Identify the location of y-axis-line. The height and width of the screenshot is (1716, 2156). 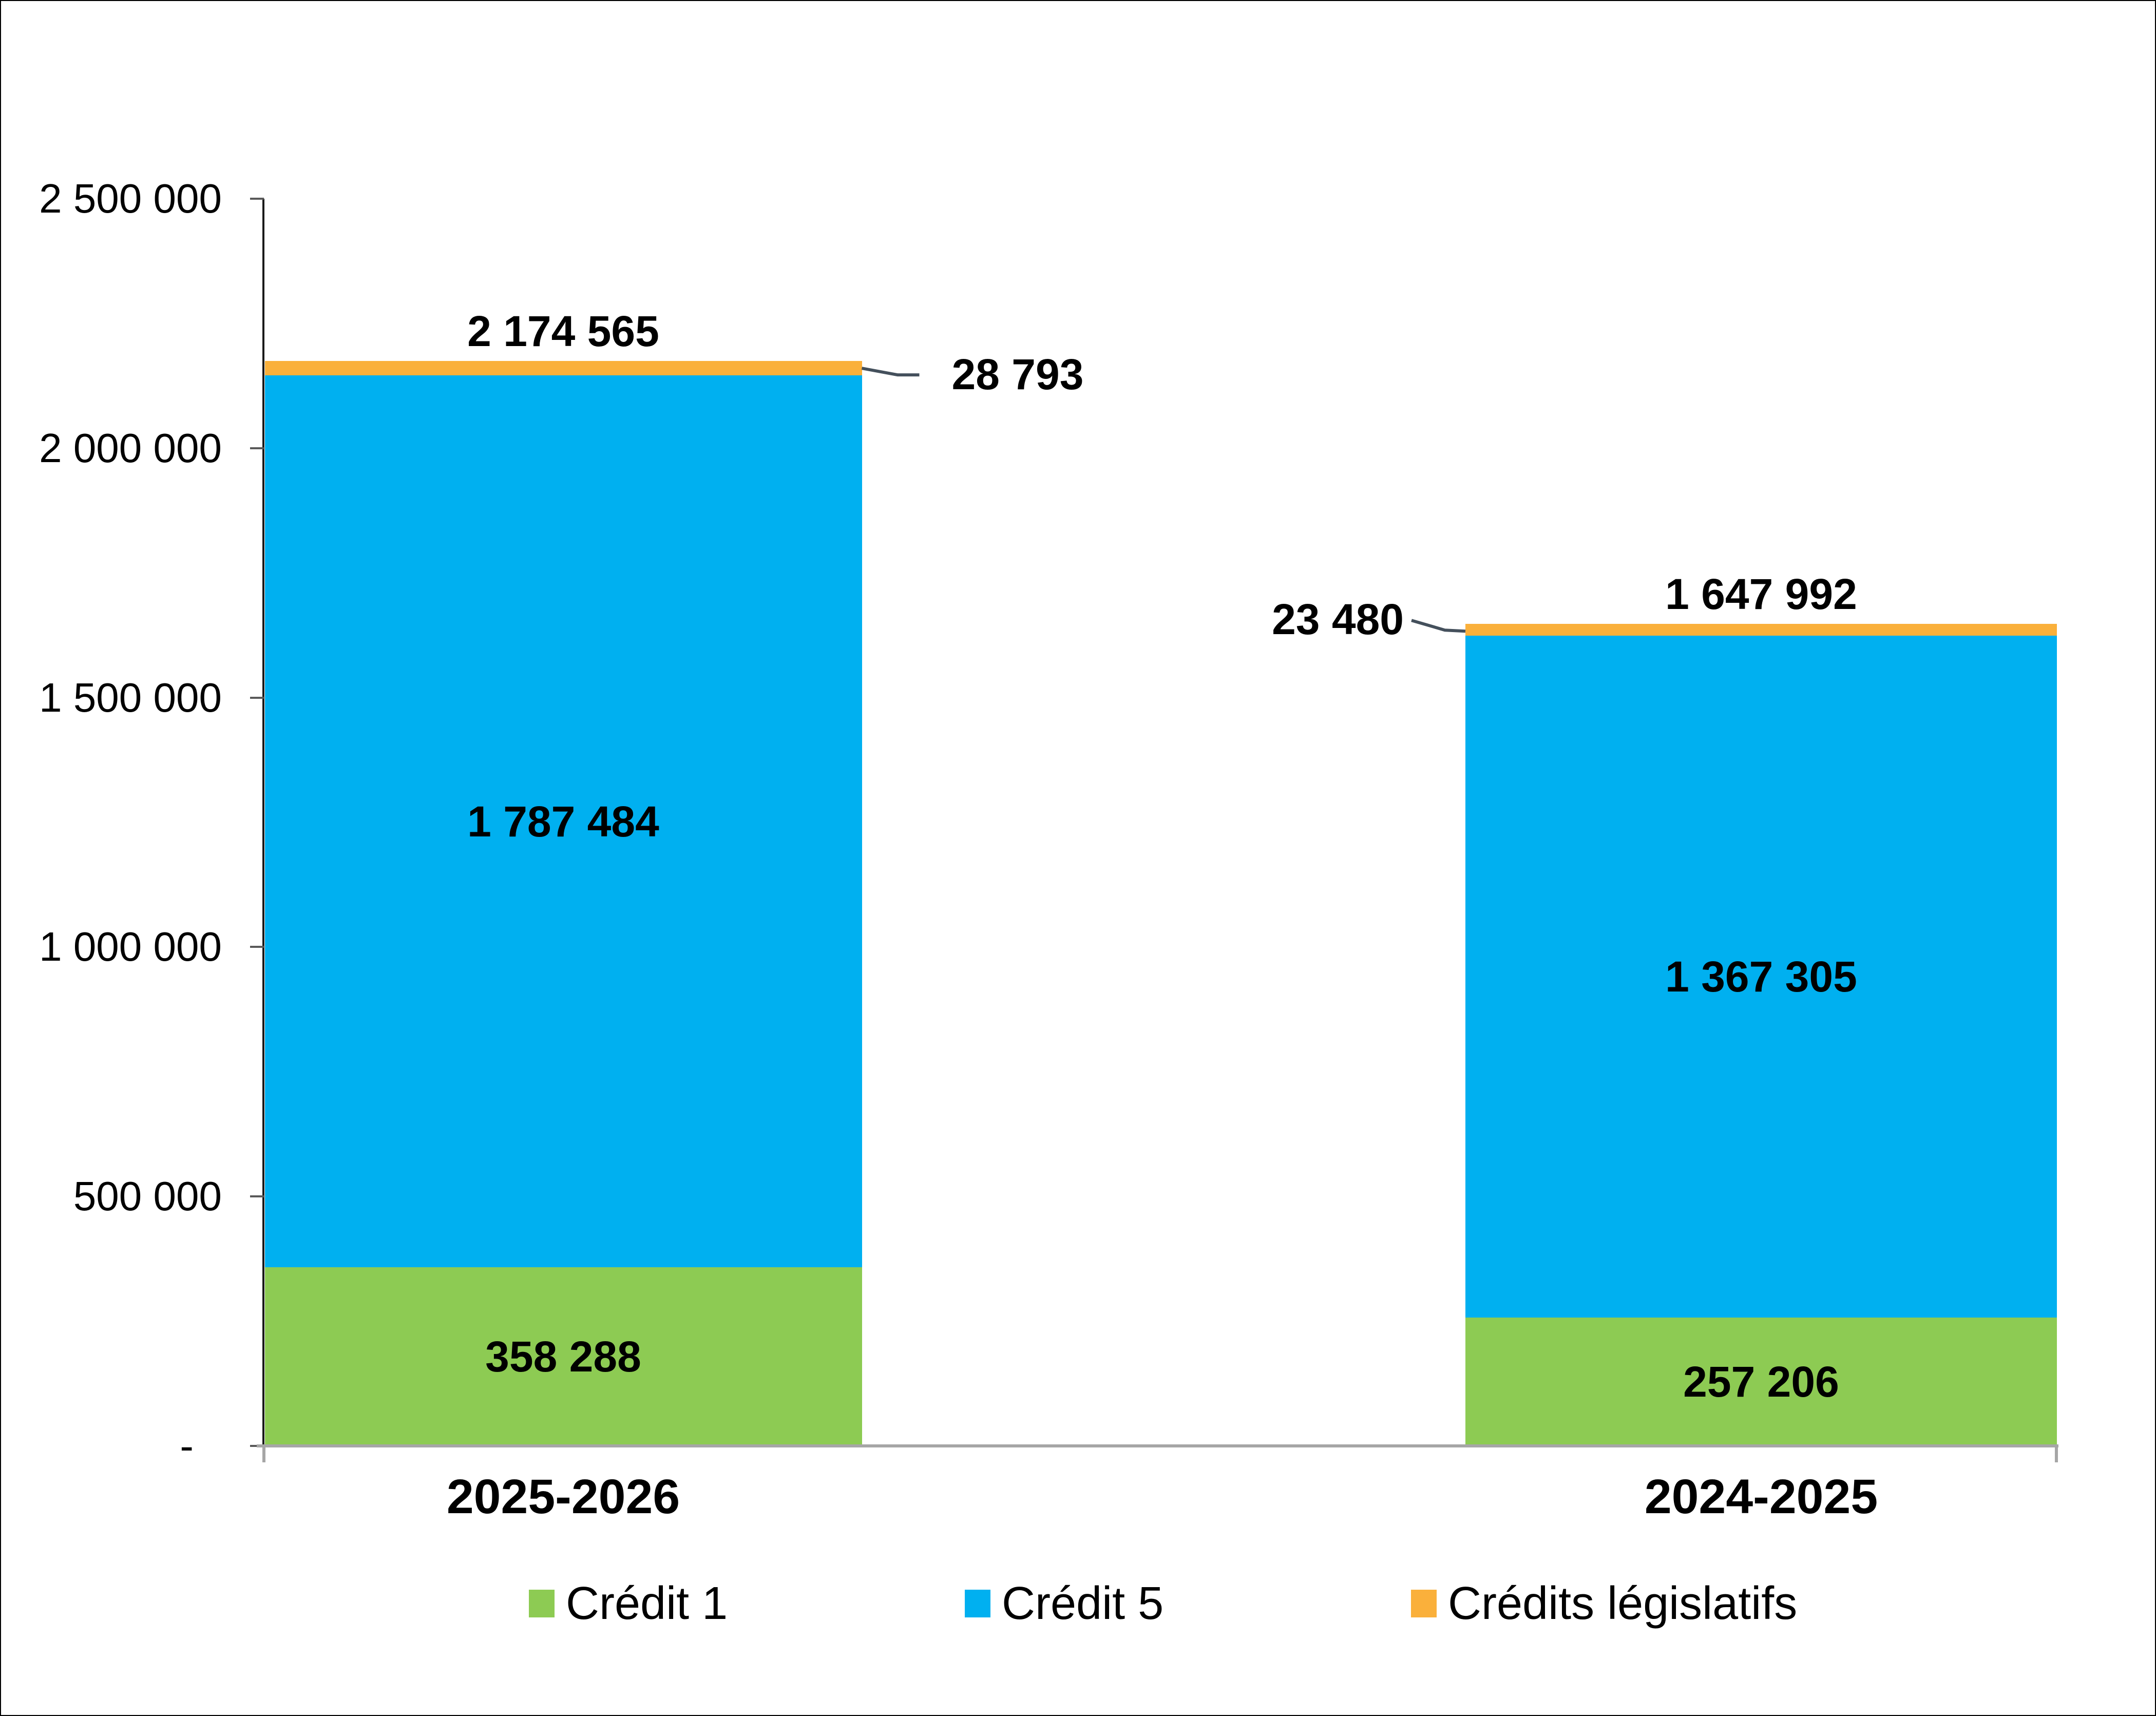
(263, 823).